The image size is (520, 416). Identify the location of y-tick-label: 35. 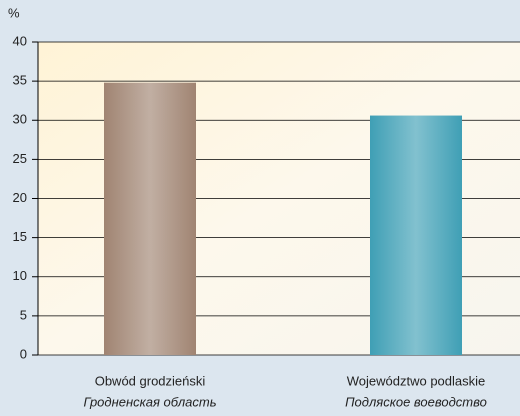
(20, 80).